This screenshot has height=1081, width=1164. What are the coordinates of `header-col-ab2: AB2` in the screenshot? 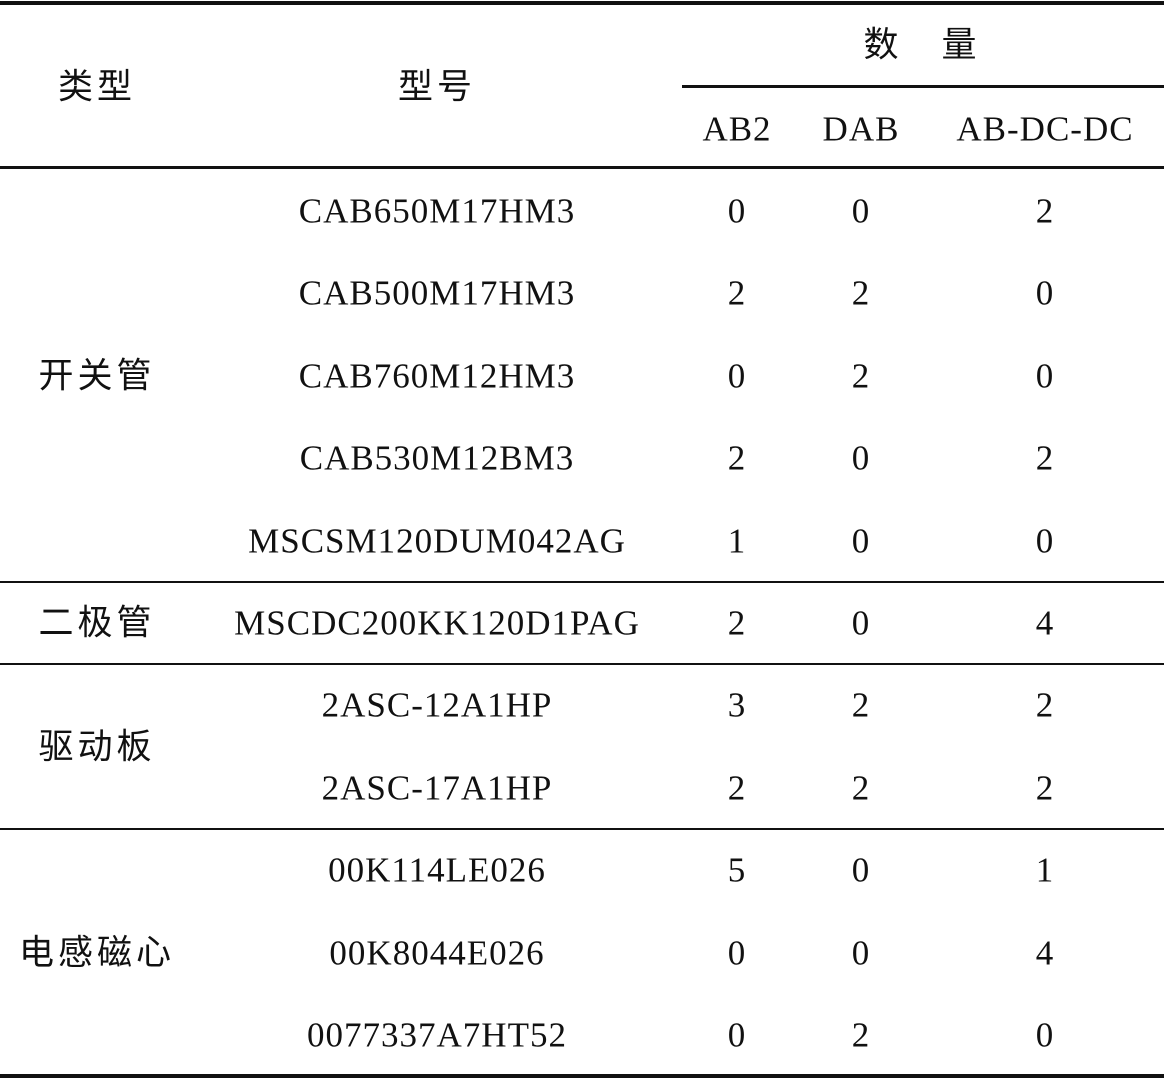 It's located at (737, 129).